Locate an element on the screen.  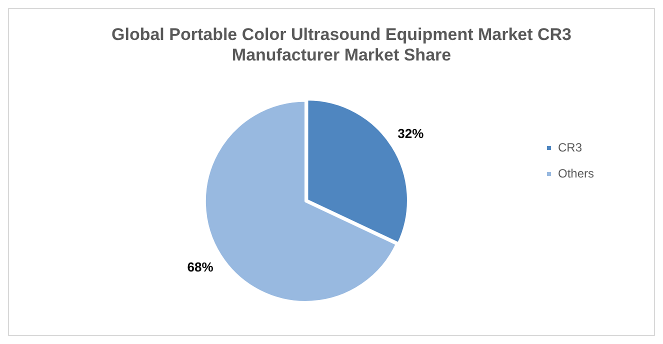
data-label: 32% is located at coordinates (411, 134).